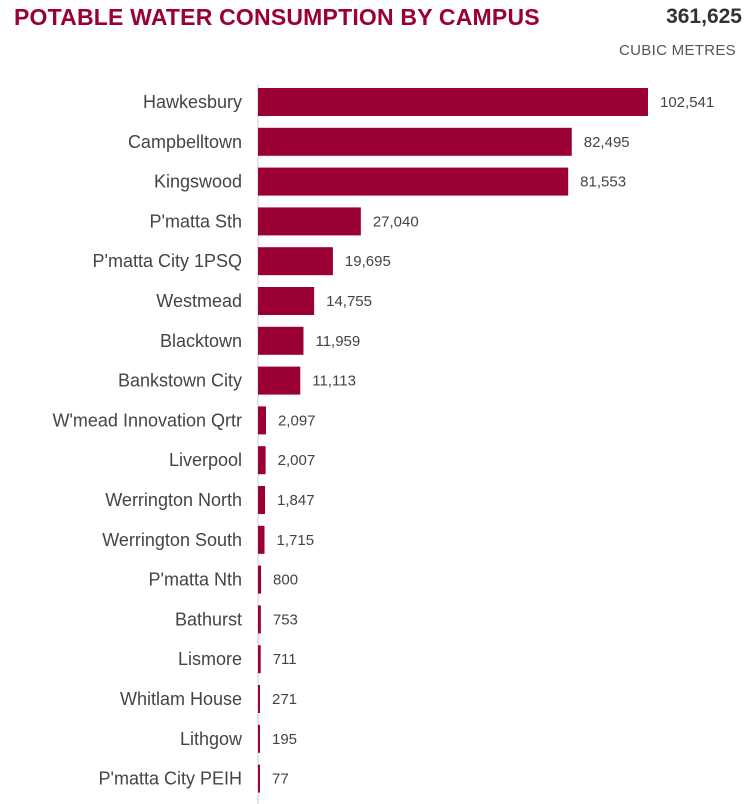  What do you see at coordinates (704, 16) in the screenshot?
I see `total-value: 361,625` at bounding box center [704, 16].